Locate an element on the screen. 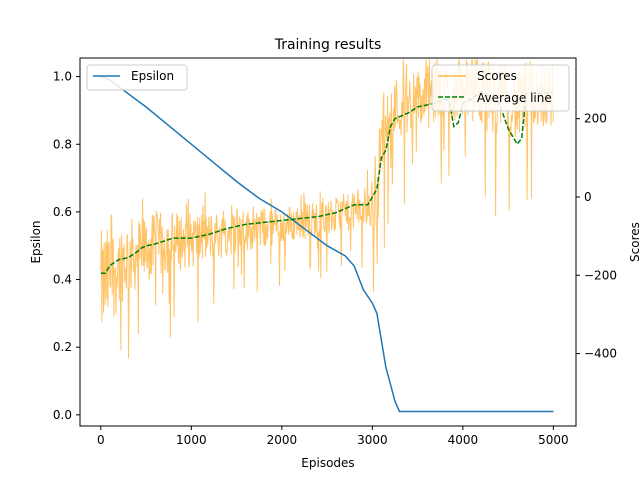  legend-right-box is located at coordinates (500, 88).